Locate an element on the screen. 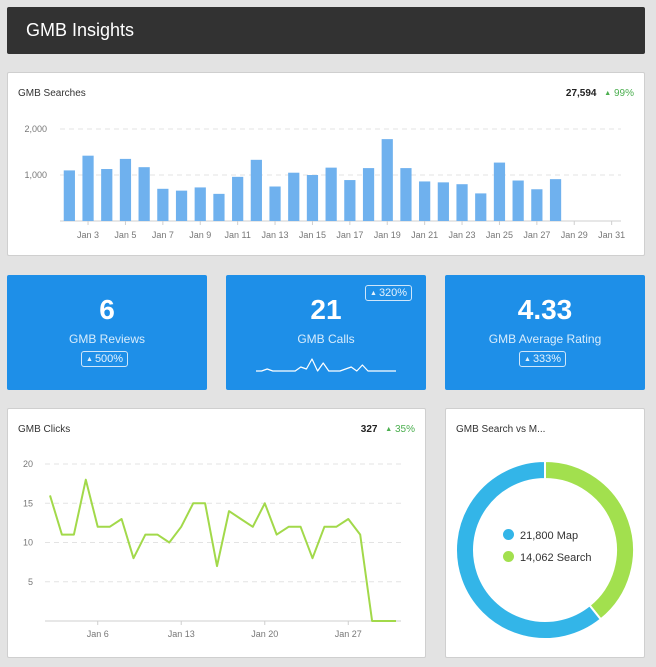 The image size is (656, 667). kpi-value: 6 is located at coordinates (107, 309).